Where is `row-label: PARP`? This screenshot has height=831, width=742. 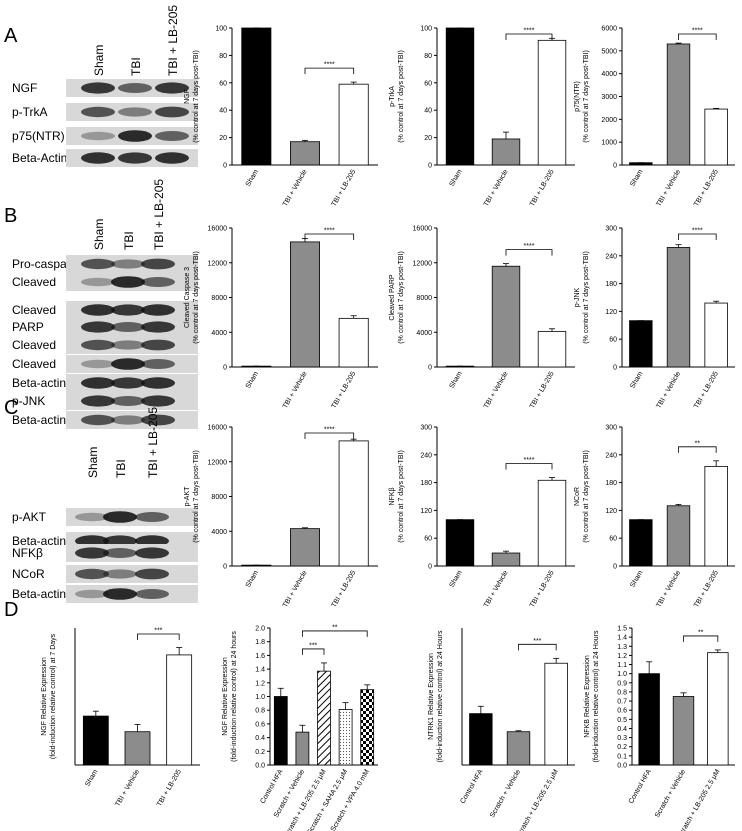 row-label: PARP is located at coordinates (28, 327).